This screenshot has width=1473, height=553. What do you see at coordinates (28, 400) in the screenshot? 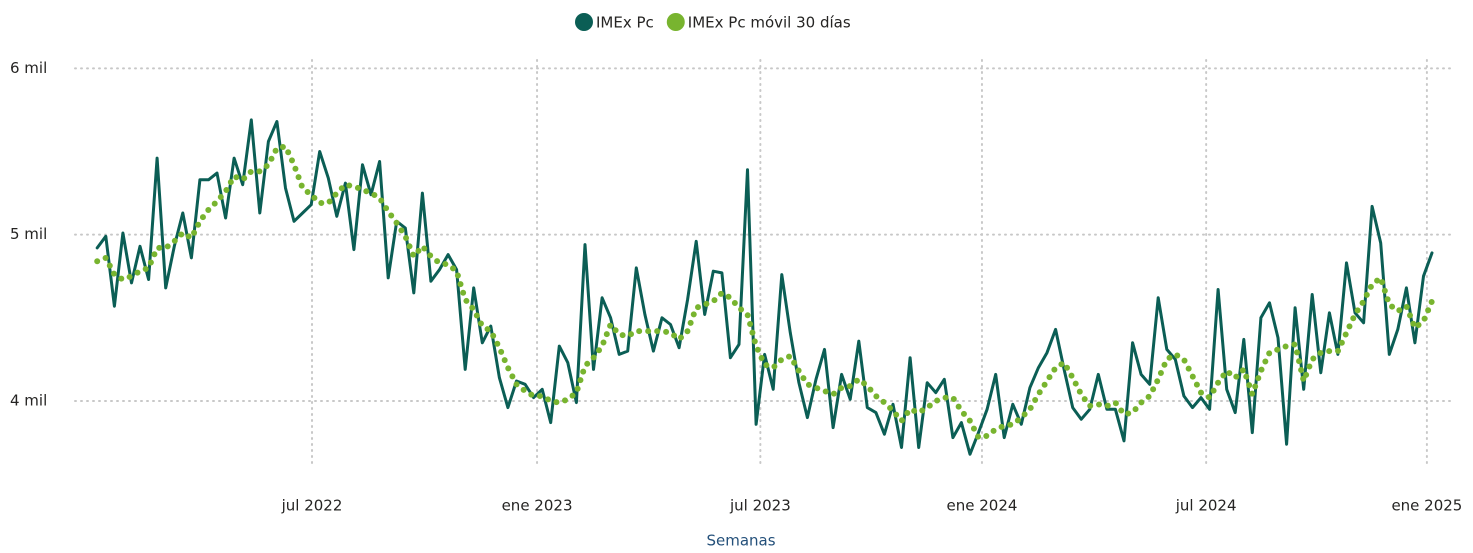
I see `y-tick-label: 4 mil` at bounding box center [28, 400].